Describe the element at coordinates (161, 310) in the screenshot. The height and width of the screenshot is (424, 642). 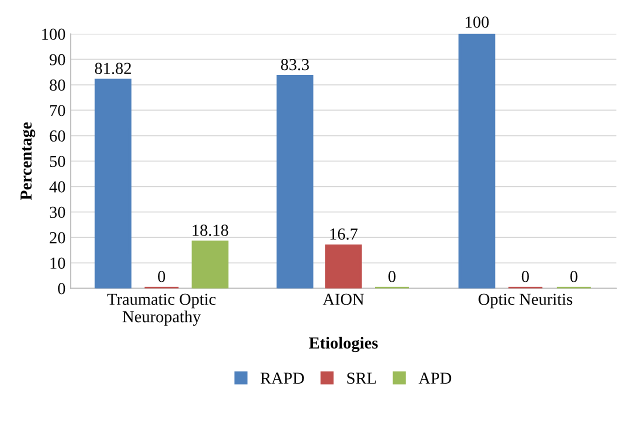
I see `x-tick-label: Traumatic Optic Neuropathy` at that location.